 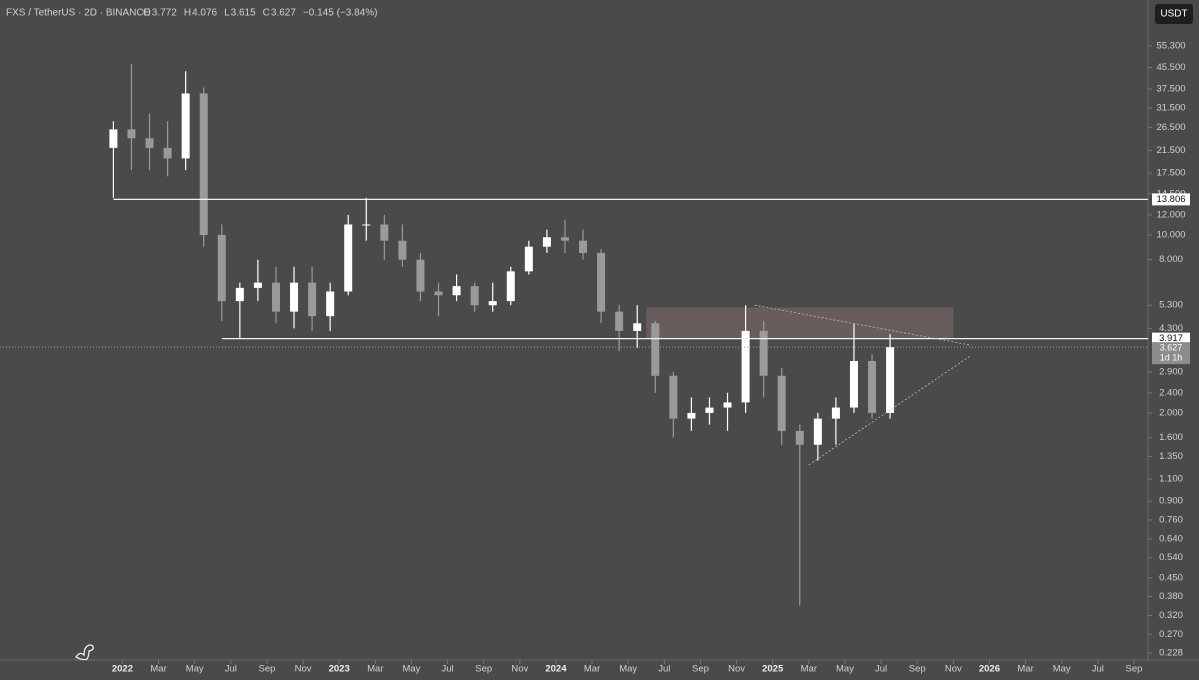 I want to click on y-tick-label: 31.500, so click(x=1170, y=108).